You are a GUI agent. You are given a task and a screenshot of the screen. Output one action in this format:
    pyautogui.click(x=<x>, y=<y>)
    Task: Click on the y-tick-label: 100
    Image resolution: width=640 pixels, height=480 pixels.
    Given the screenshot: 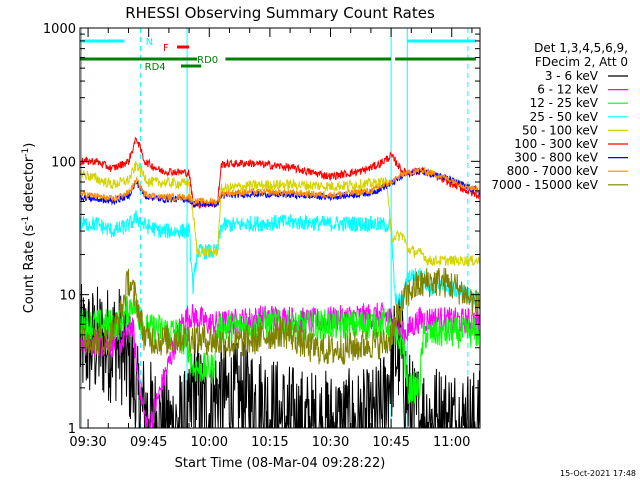 What is the action you would take?
    pyautogui.click(x=63, y=162)
    